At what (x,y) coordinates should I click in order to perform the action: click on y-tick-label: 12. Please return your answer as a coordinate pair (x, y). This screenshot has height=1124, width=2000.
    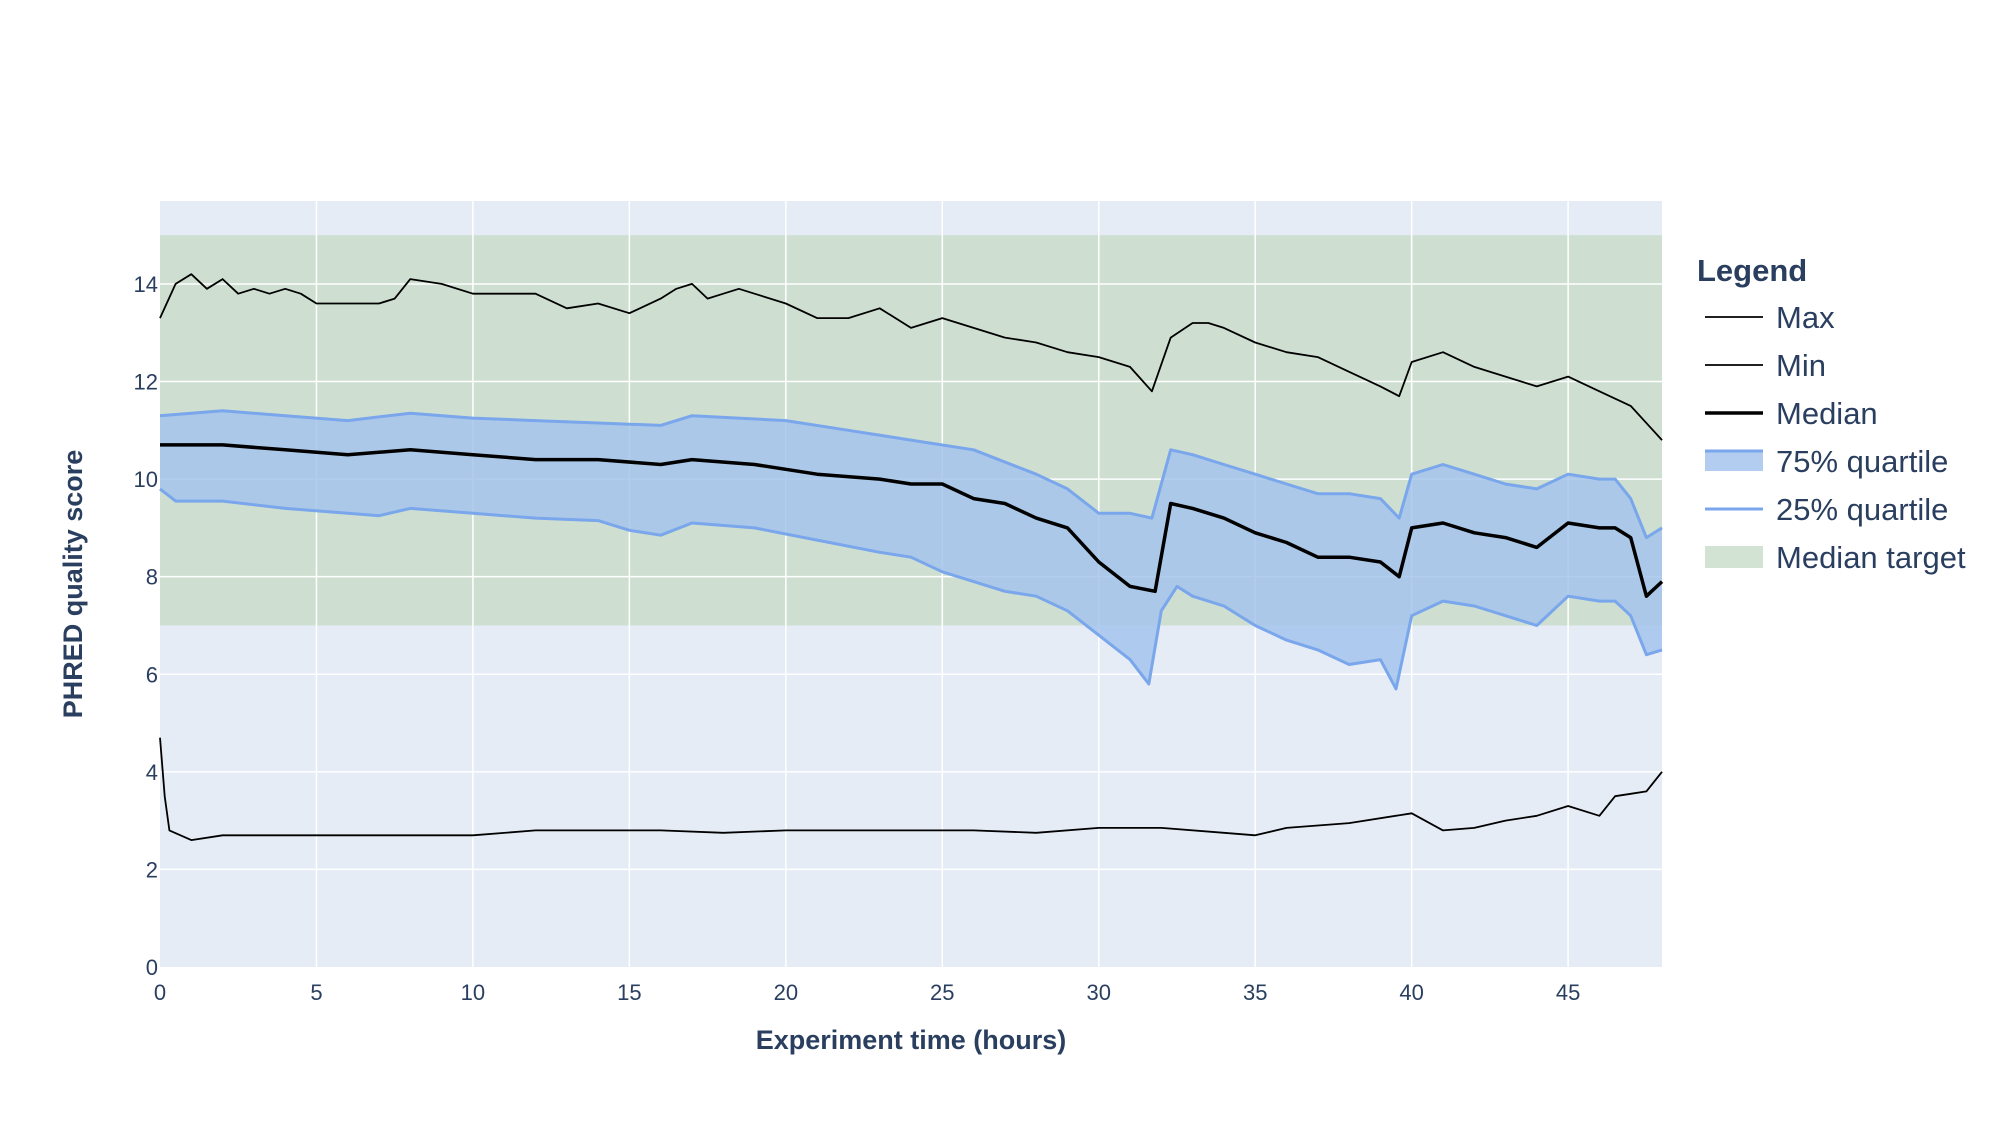
    Looking at the image, I should click on (146, 382).